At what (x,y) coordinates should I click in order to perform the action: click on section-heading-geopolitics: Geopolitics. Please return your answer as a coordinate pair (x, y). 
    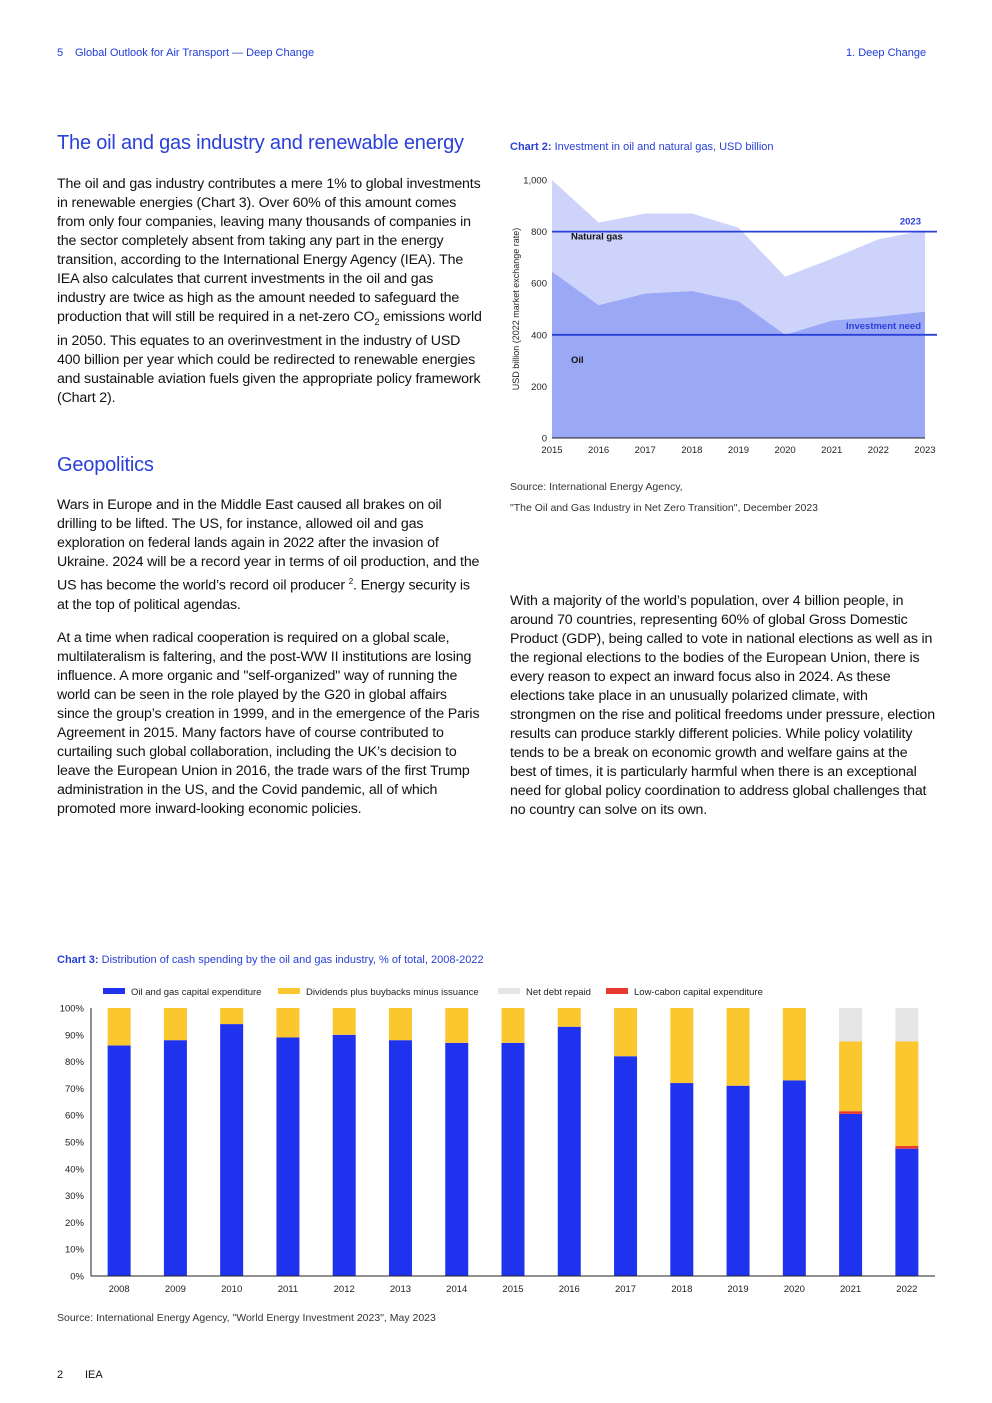
    Looking at the image, I should click on (105, 465).